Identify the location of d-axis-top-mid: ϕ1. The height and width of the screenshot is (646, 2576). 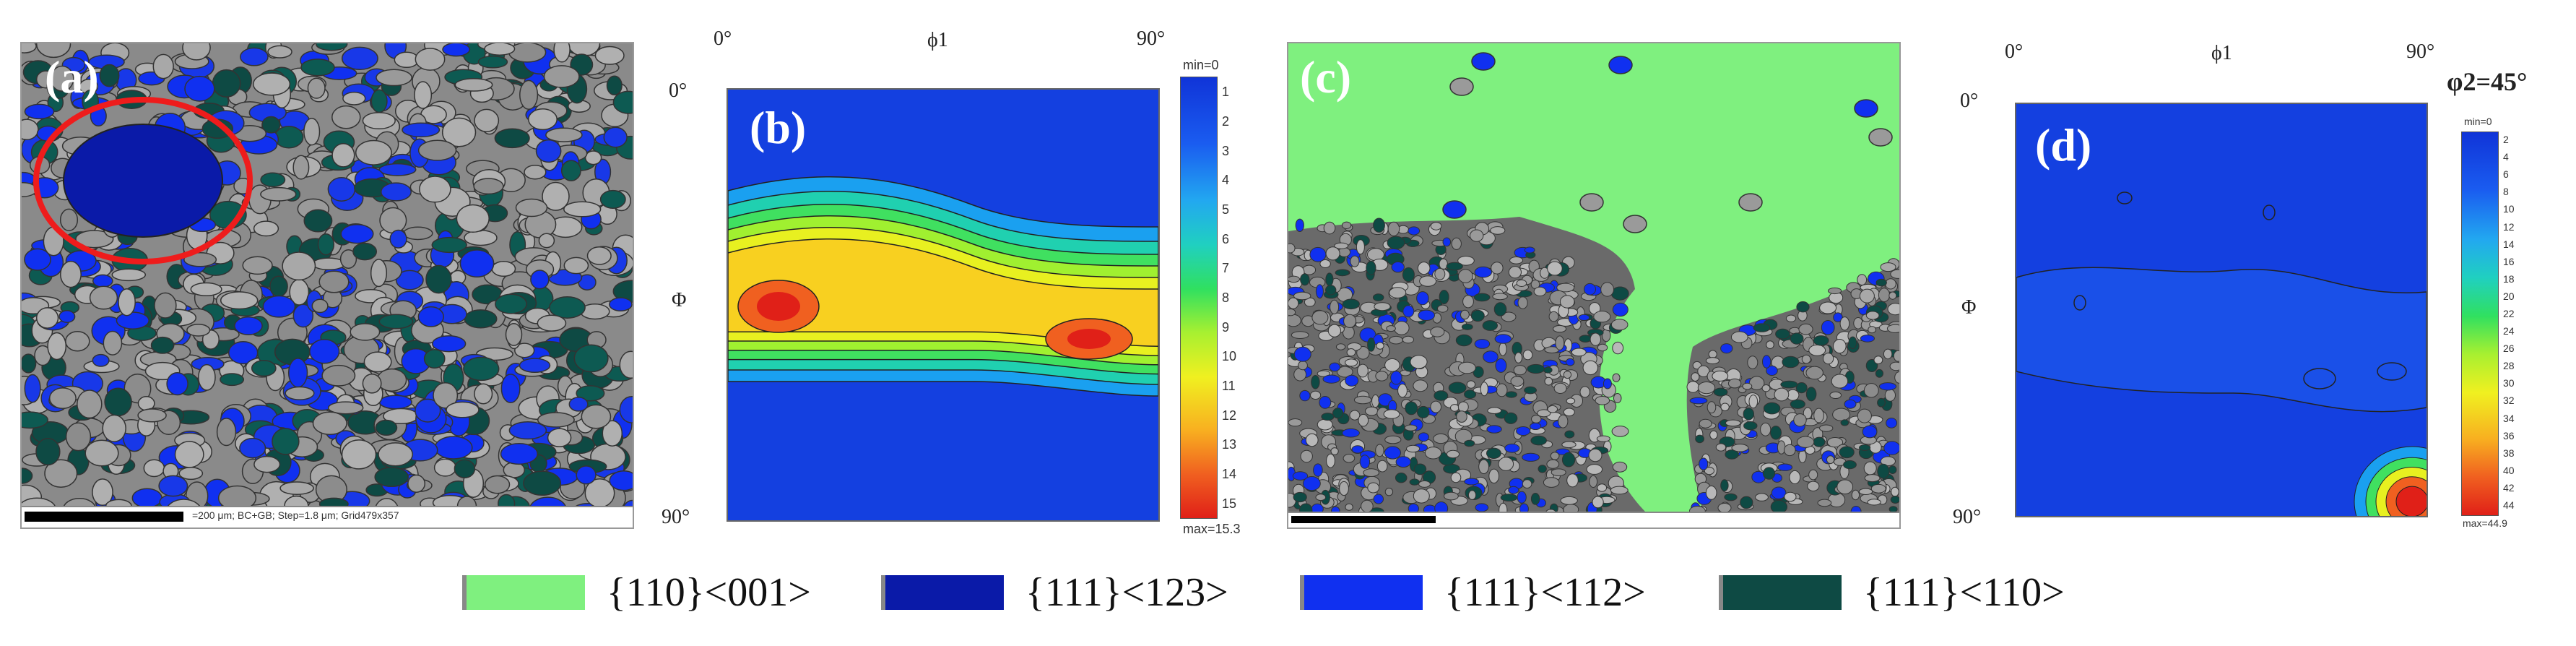
(2221, 53).